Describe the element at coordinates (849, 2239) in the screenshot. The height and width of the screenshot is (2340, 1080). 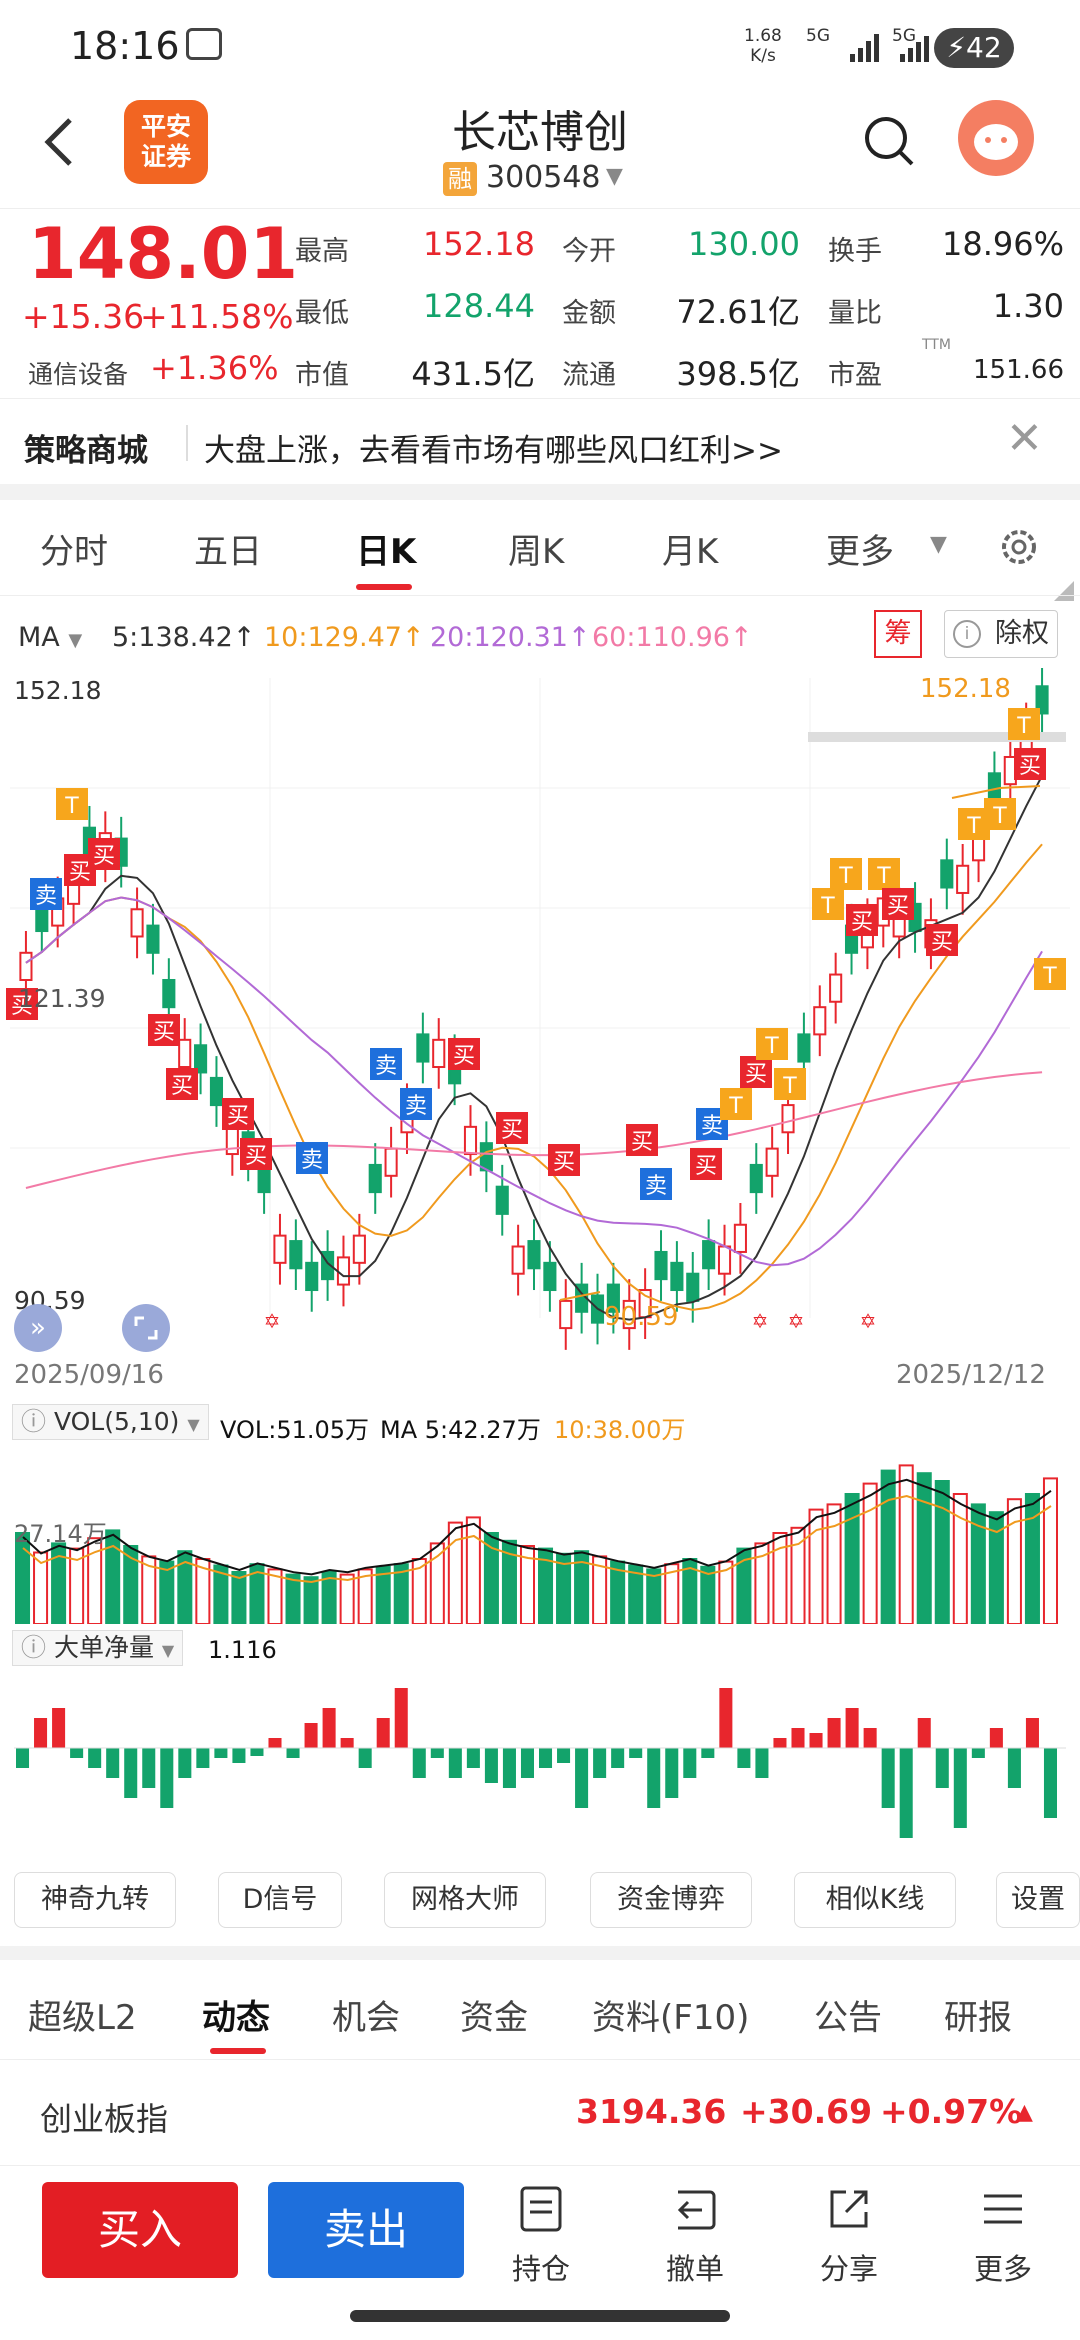
I see `share-button: 分享` at that location.